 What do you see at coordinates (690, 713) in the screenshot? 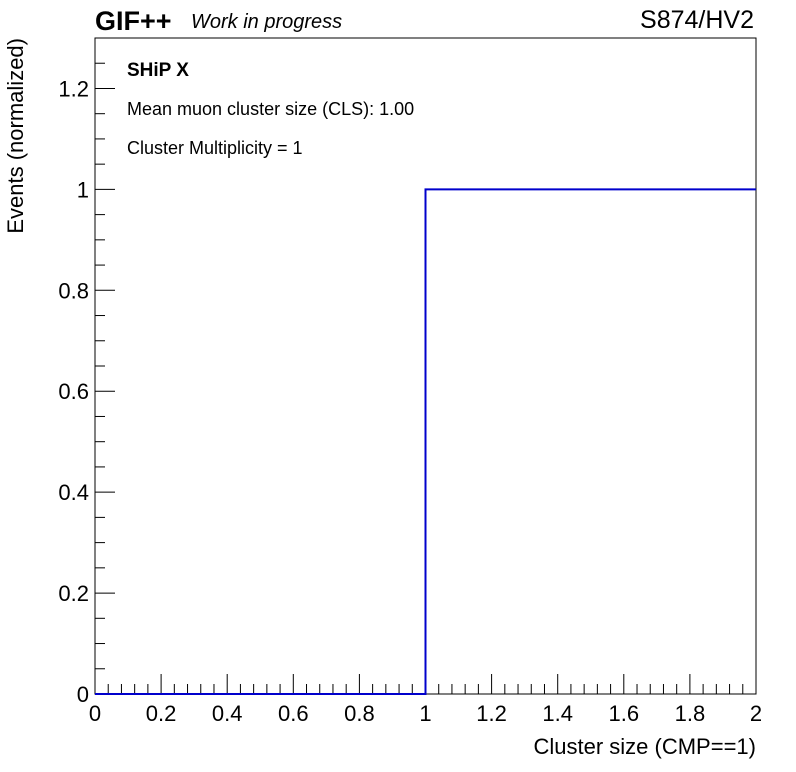
I see `x-tick-label: 1.8` at bounding box center [690, 713].